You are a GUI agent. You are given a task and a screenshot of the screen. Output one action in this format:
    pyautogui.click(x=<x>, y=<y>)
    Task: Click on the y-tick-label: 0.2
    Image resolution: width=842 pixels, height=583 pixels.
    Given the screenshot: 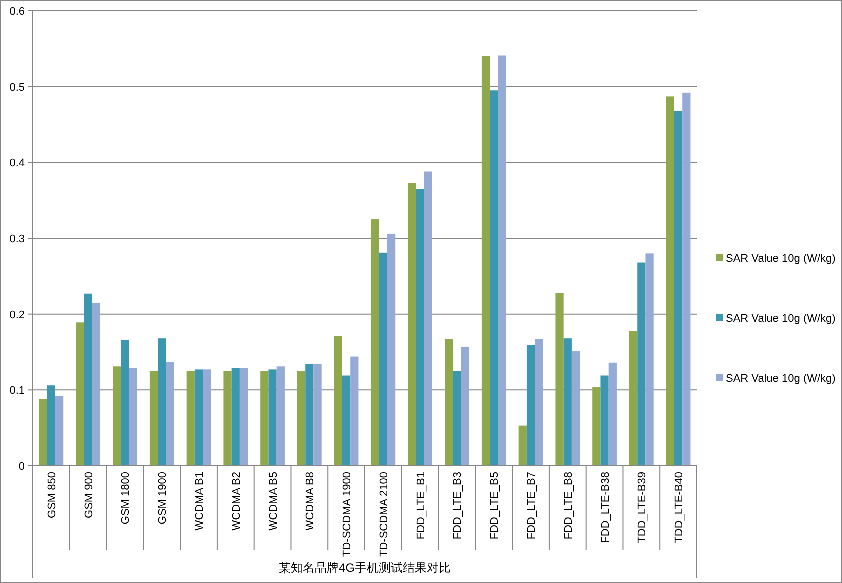 What is the action you would take?
    pyautogui.click(x=17, y=315)
    